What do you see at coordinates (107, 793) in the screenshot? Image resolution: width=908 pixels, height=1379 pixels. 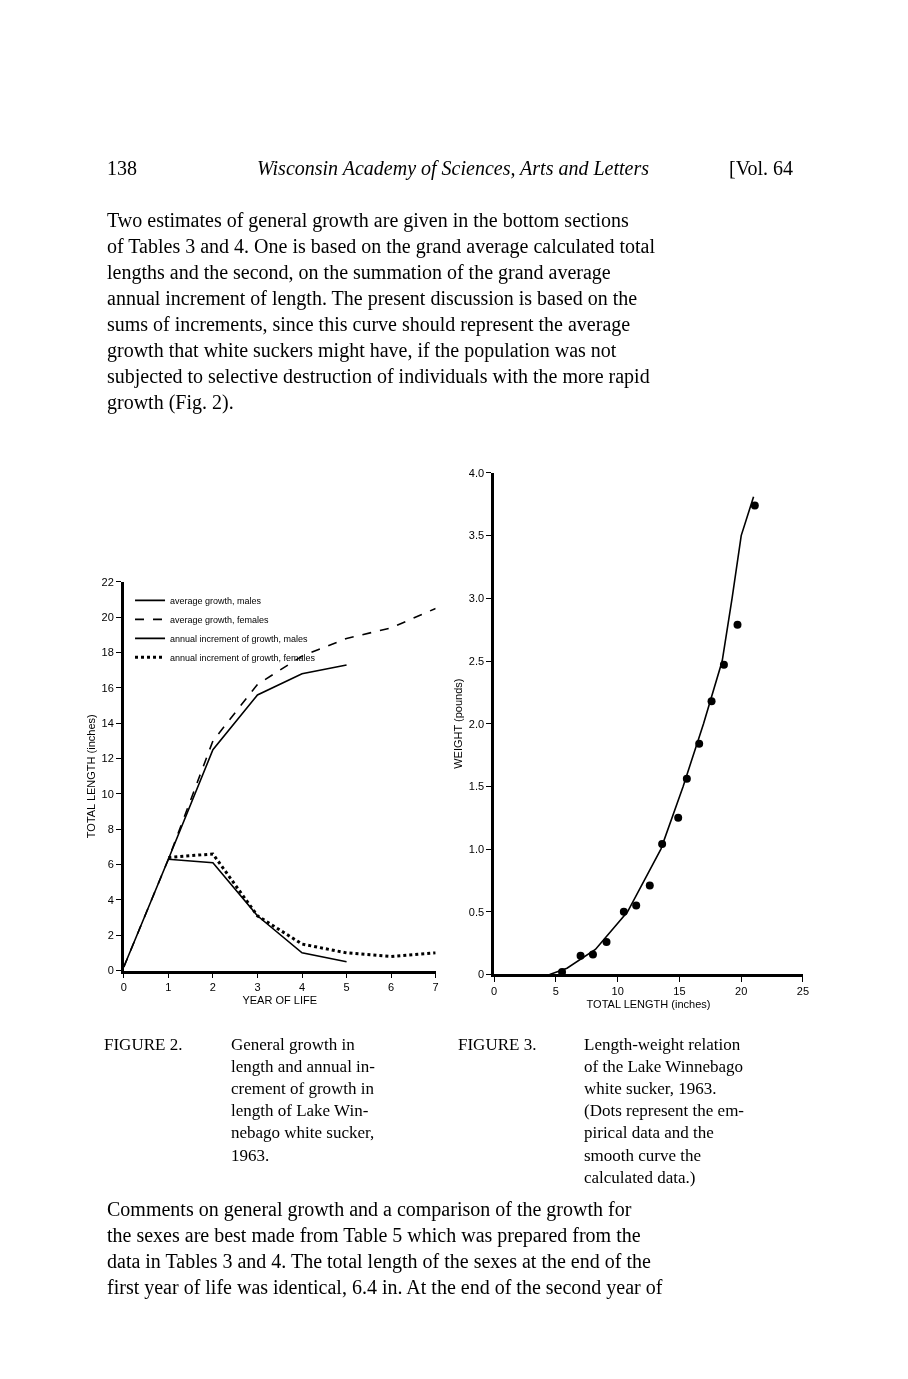 I see `y-tick-label: 10` at bounding box center [107, 793].